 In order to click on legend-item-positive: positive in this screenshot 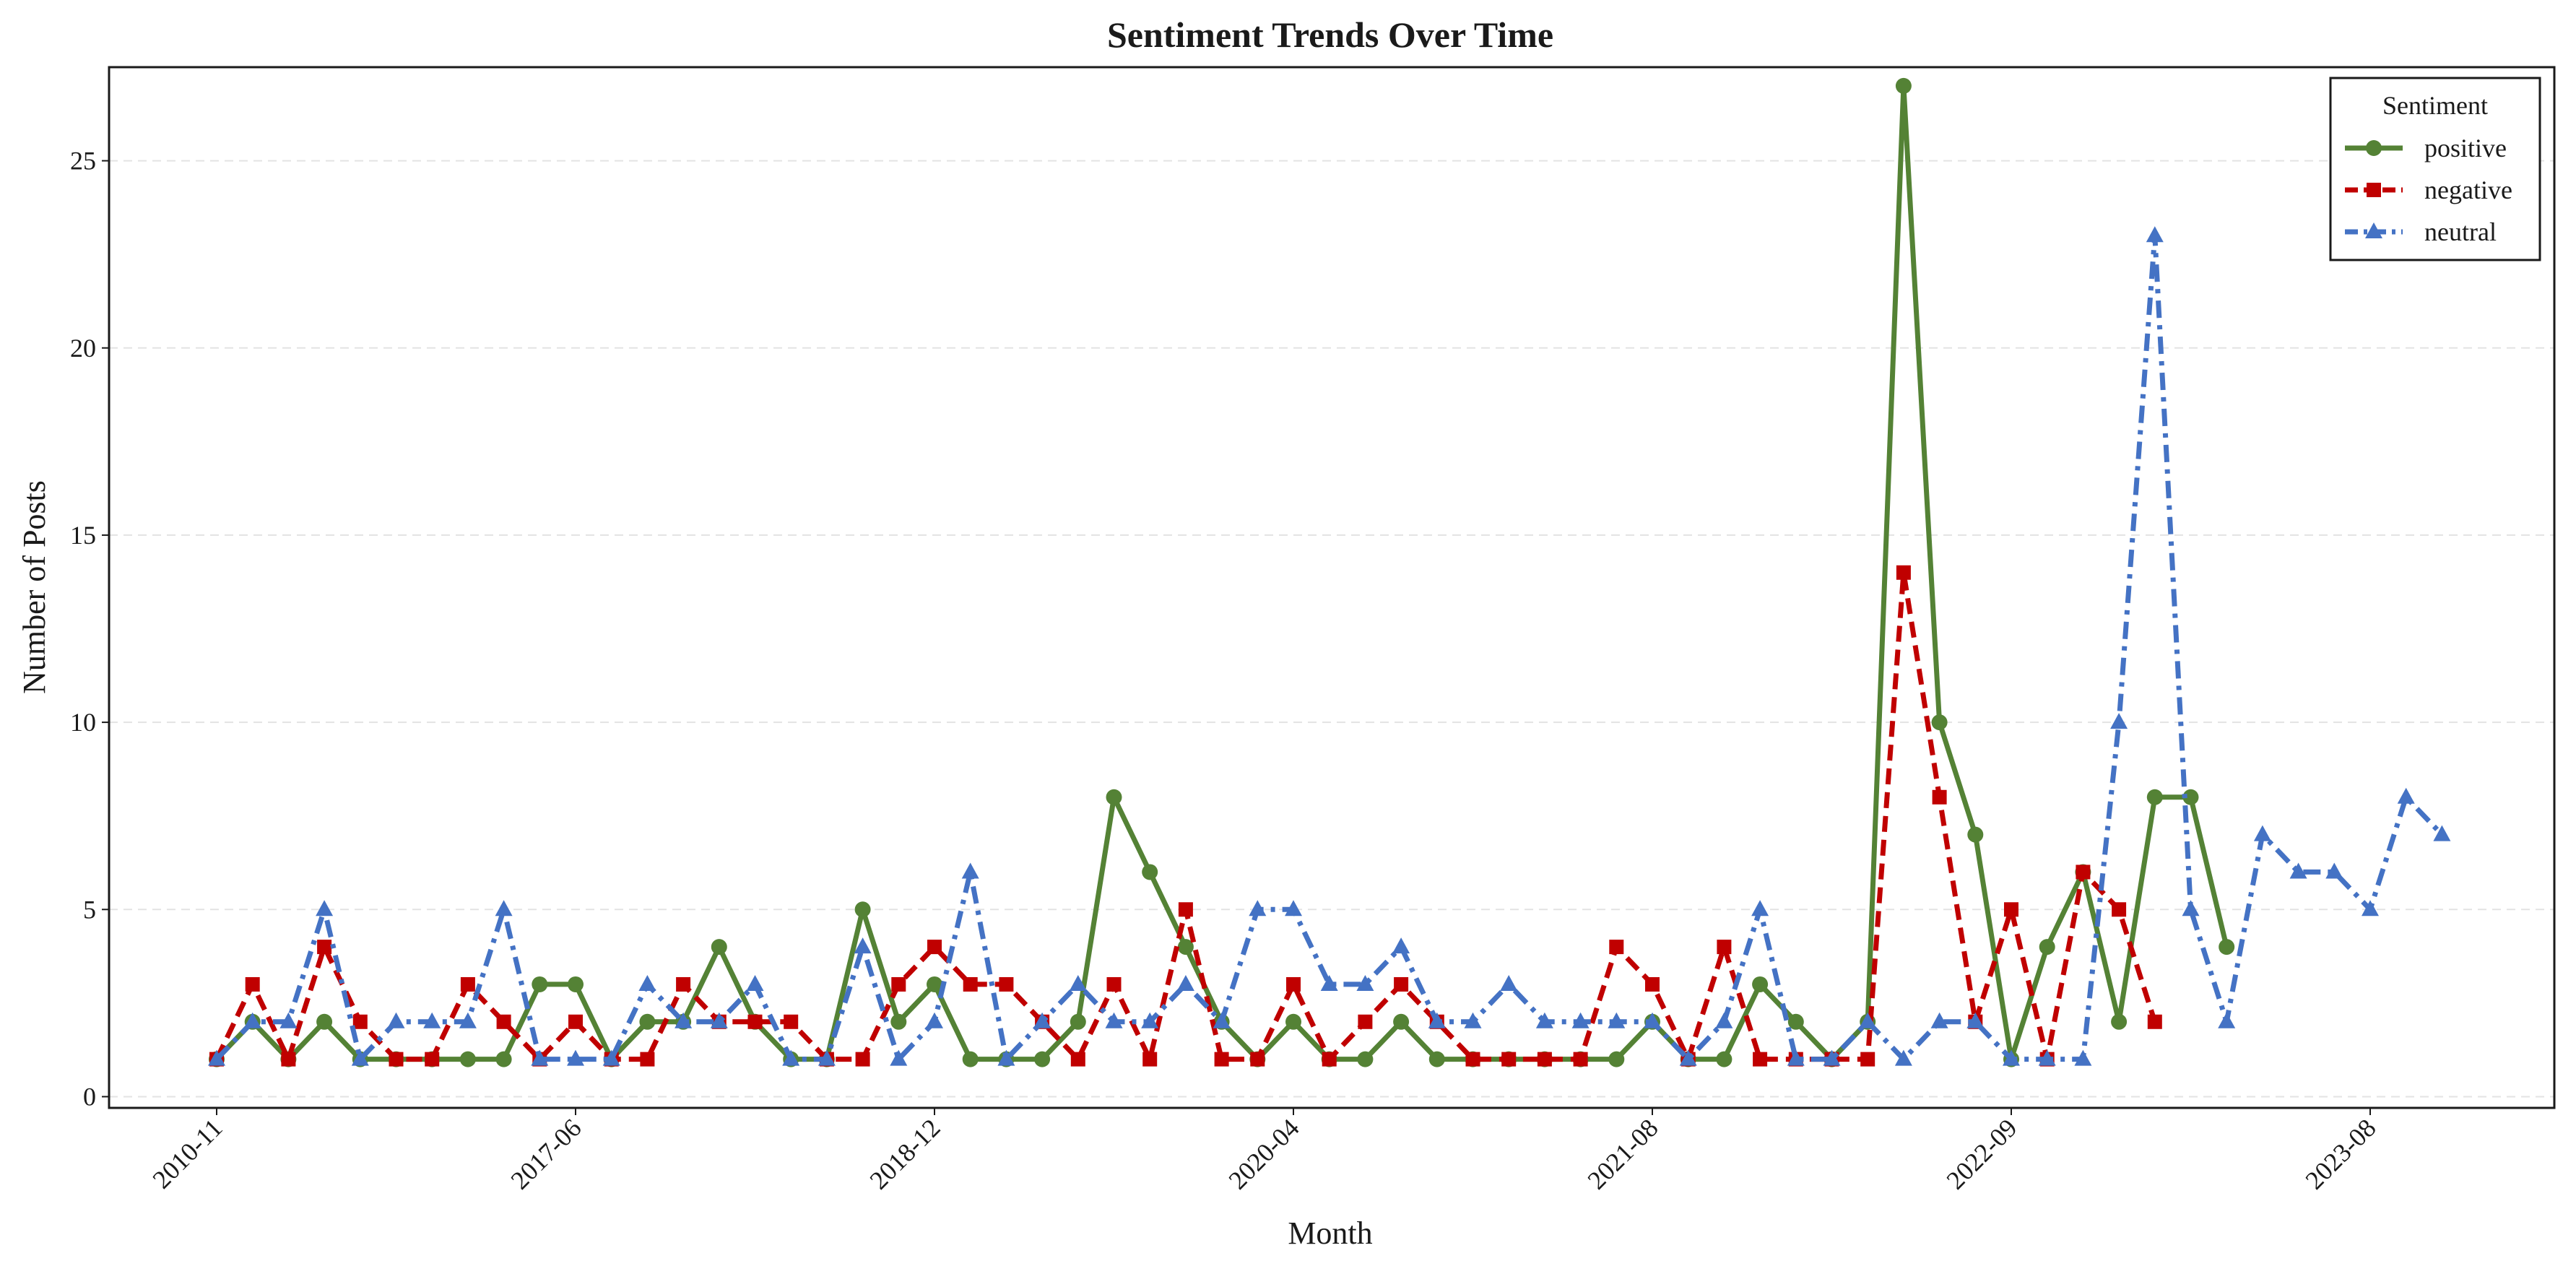, I will do `click(2426, 148)`.